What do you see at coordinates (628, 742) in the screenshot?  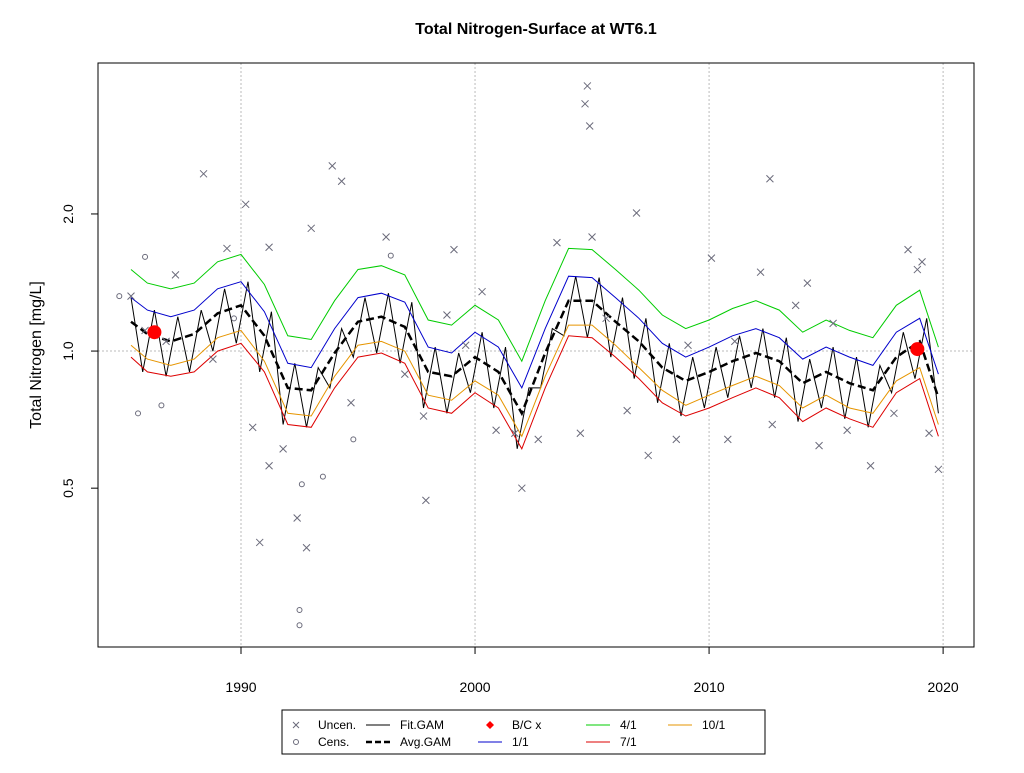 I see `legend-label: 7/1` at bounding box center [628, 742].